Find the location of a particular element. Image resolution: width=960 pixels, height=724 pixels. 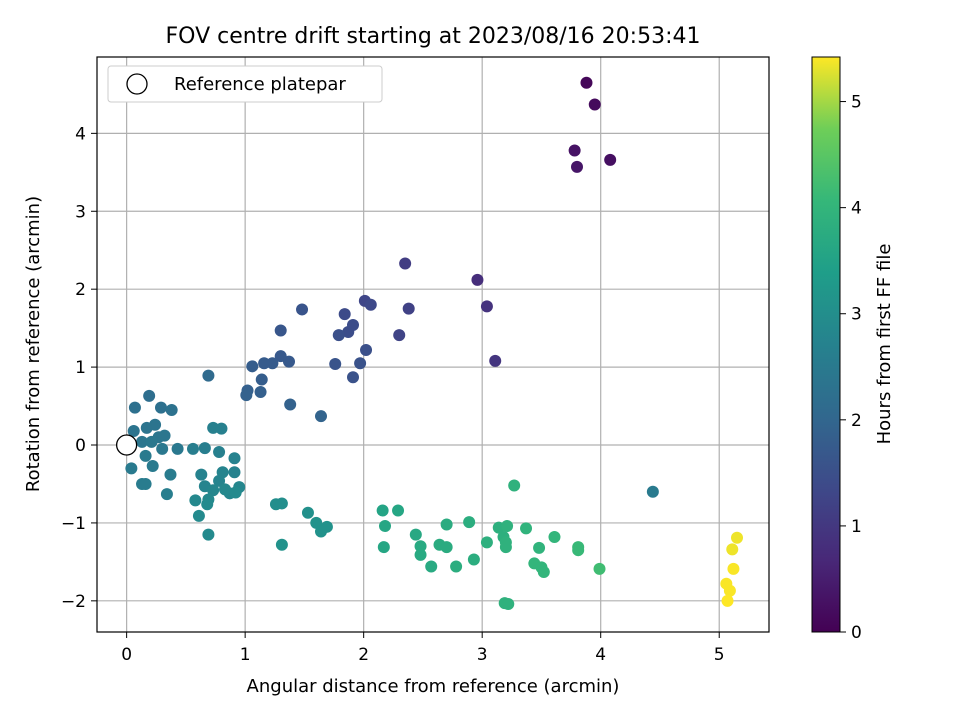

x-tick-label: 4 is located at coordinates (600, 655).